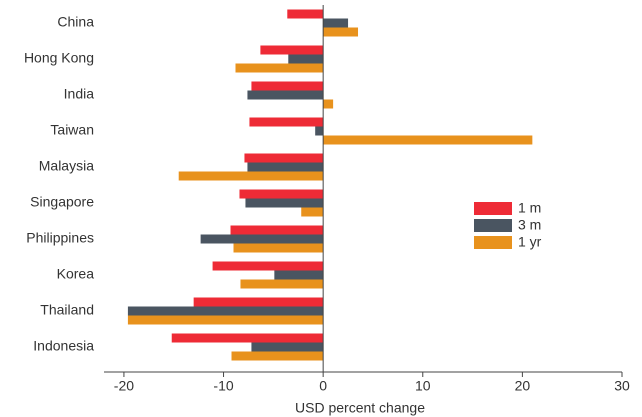 This screenshot has width=642, height=417. What do you see at coordinates (59, 58) in the screenshot?
I see `y-tick-label: Hong Kong` at bounding box center [59, 58].